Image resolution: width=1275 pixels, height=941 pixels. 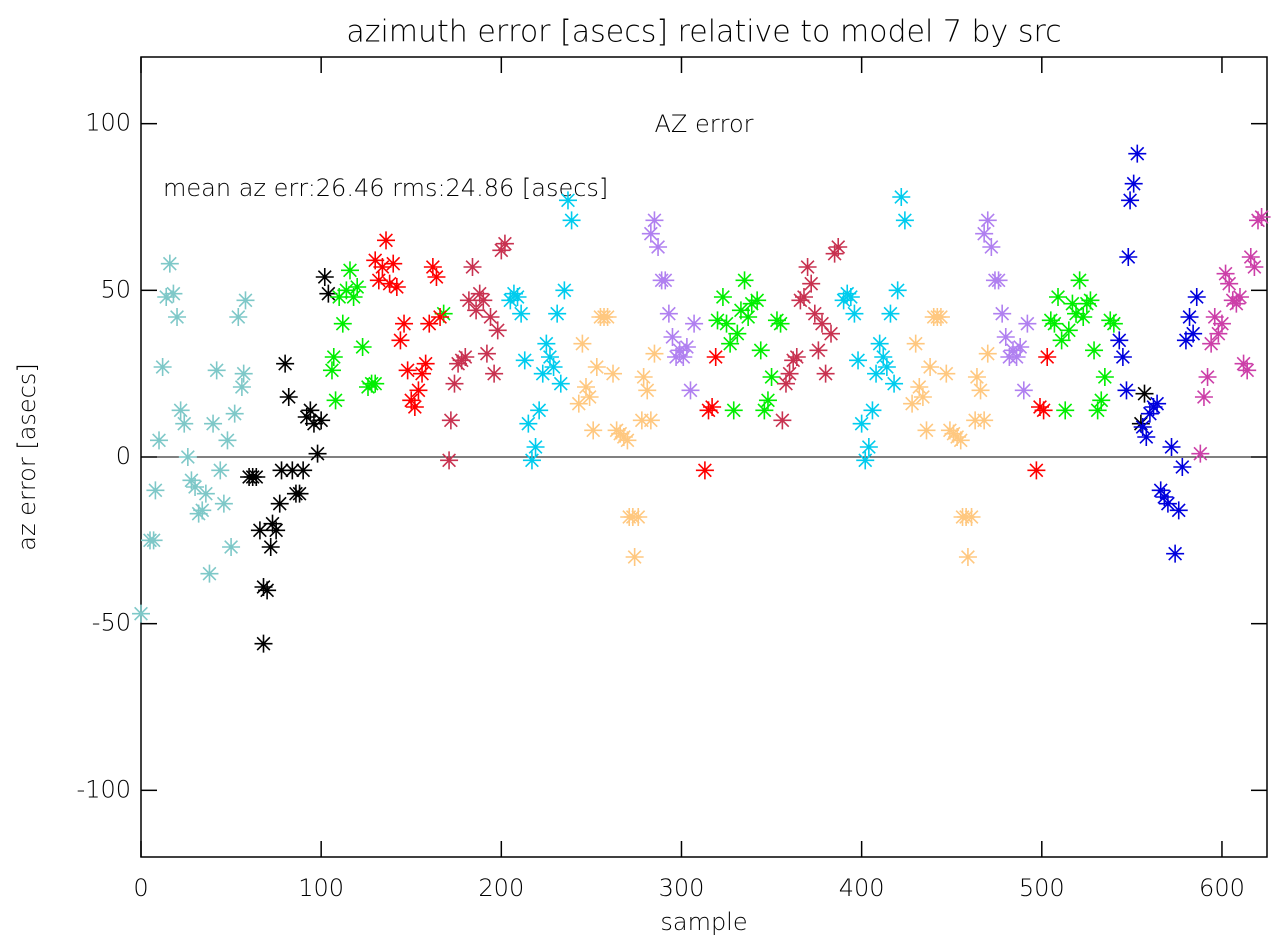 I want to click on x-tick-label: 600, so click(x=1222, y=888).